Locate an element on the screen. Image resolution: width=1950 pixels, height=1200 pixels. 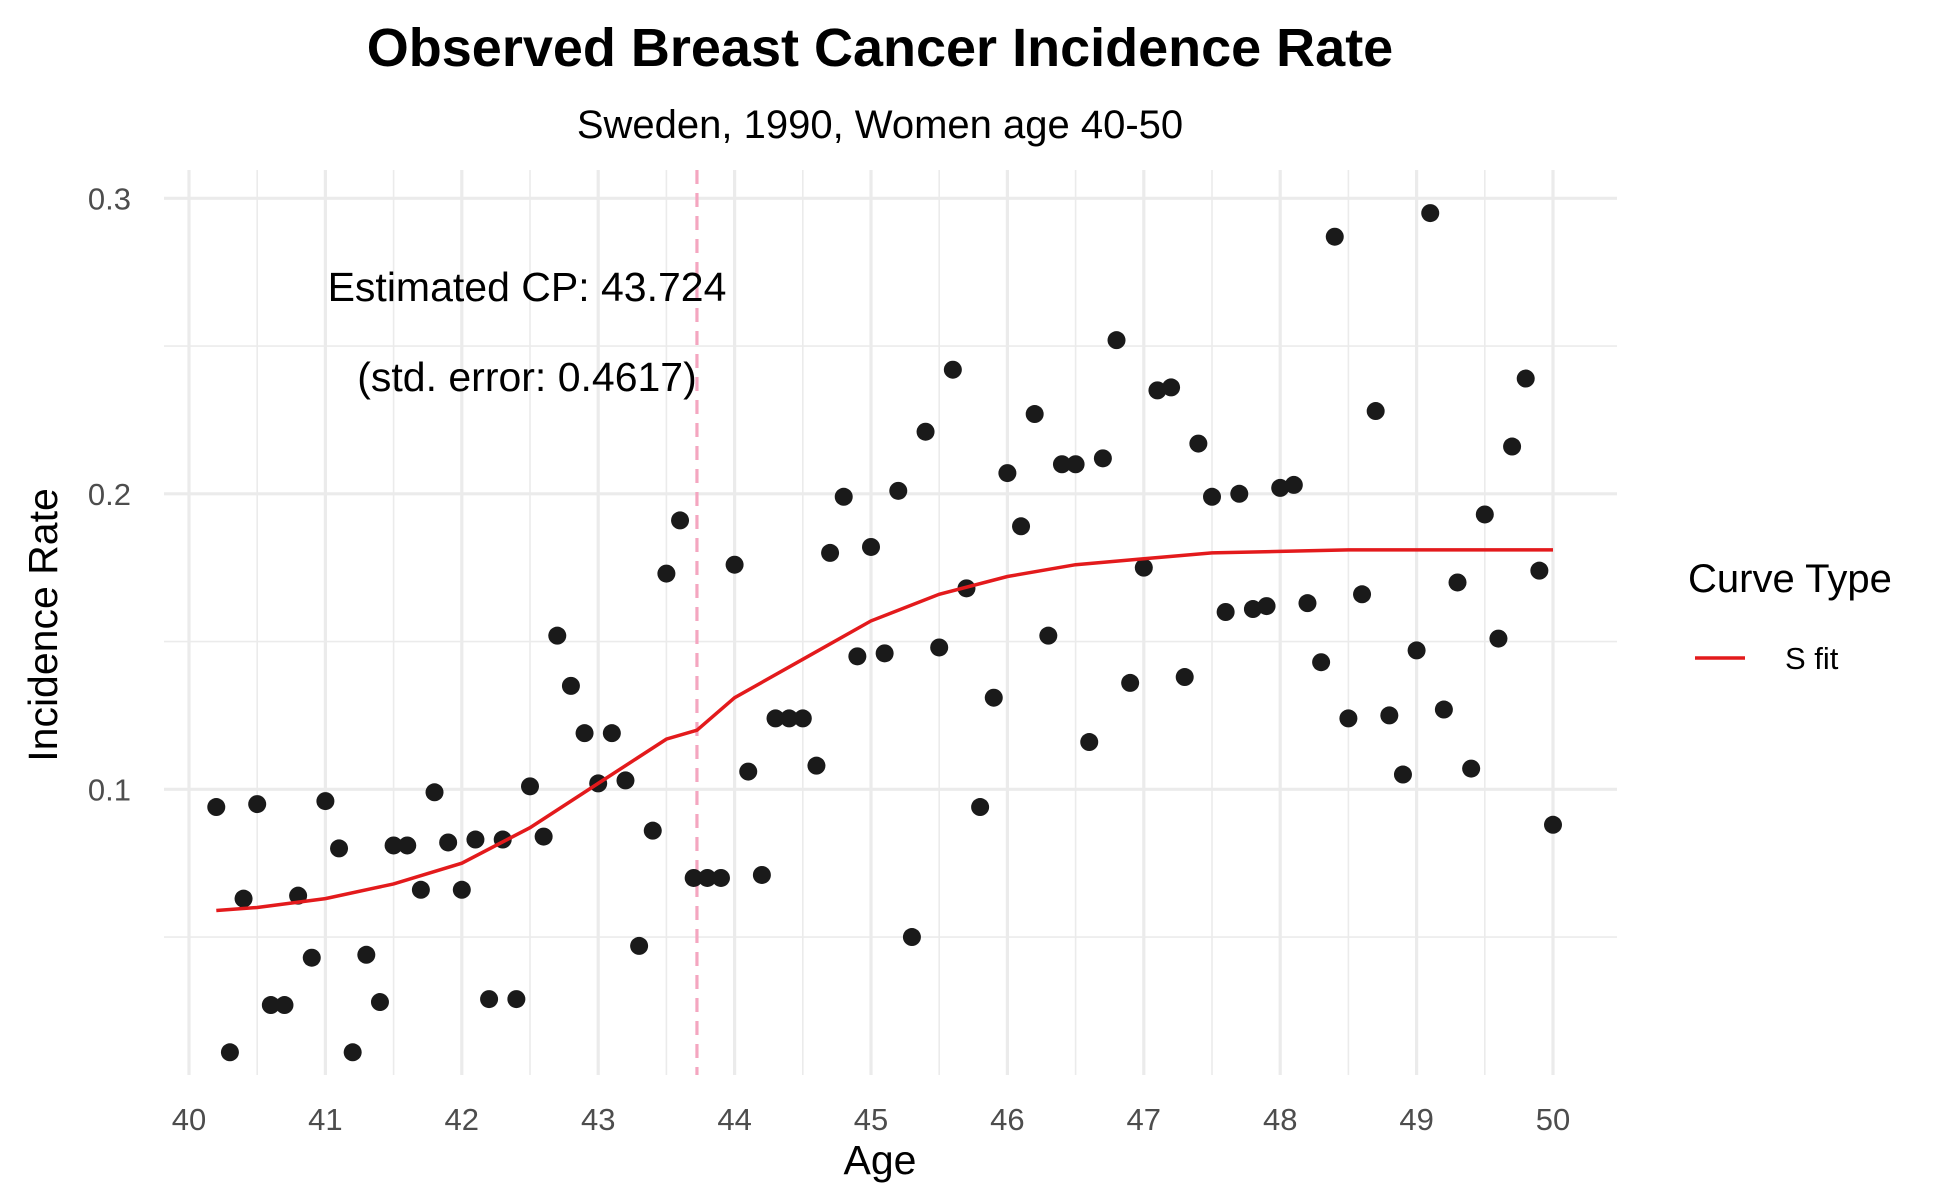
x-tick-label: 49 is located at coordinates (1416, 1119).